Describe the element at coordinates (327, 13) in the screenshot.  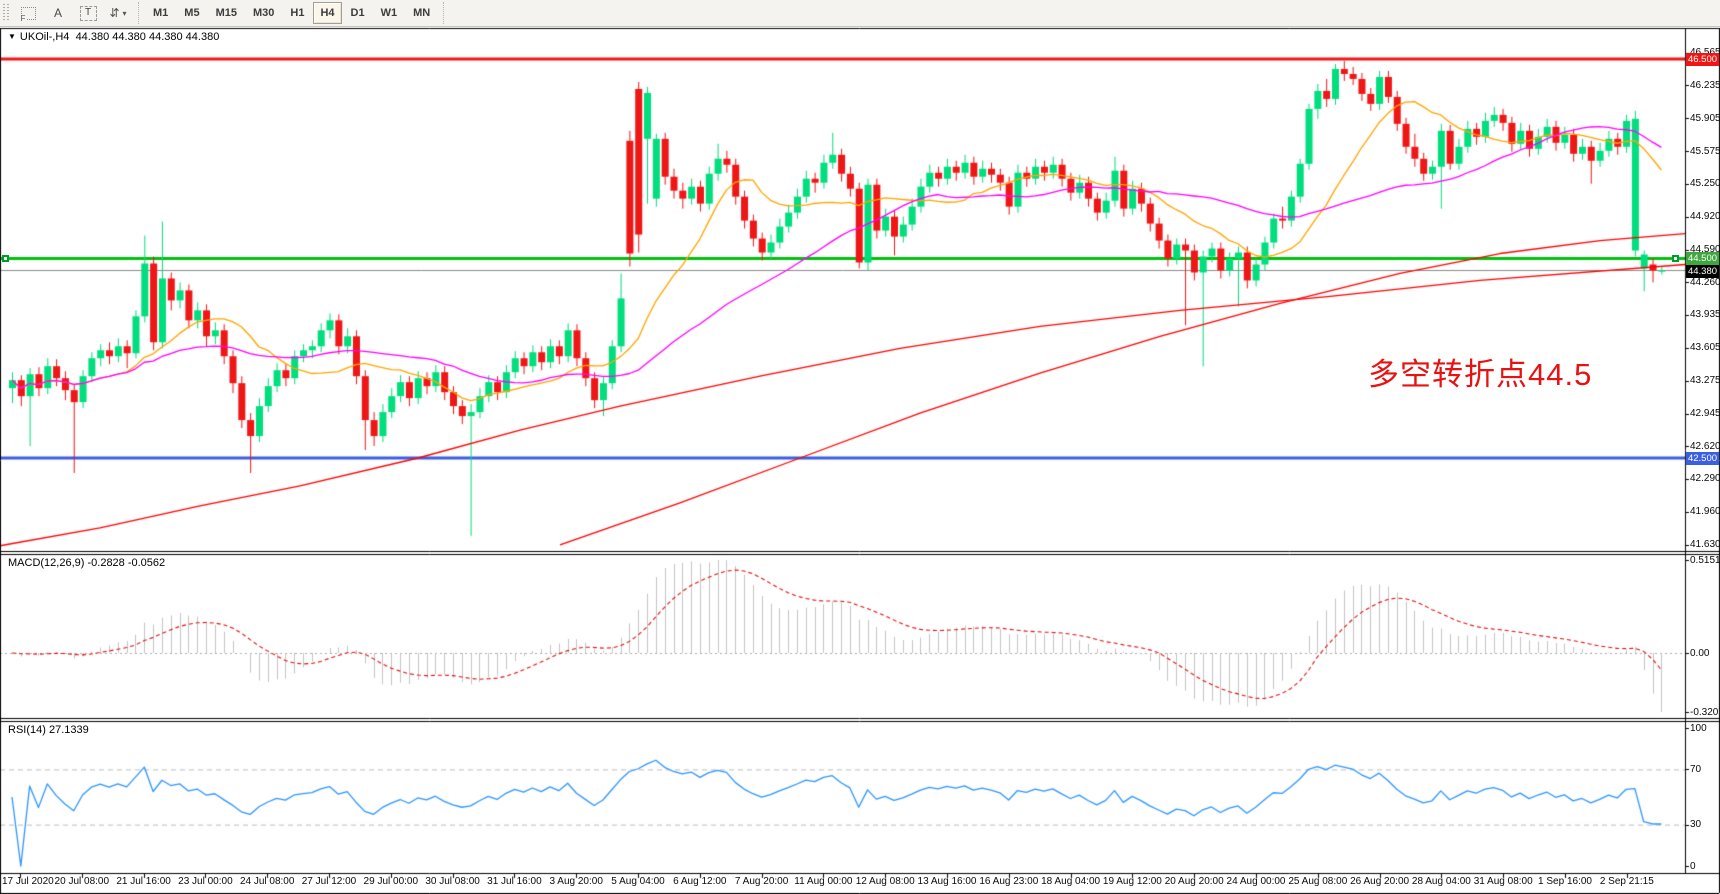
I see `timeframe-h4-button: H4` at that location.